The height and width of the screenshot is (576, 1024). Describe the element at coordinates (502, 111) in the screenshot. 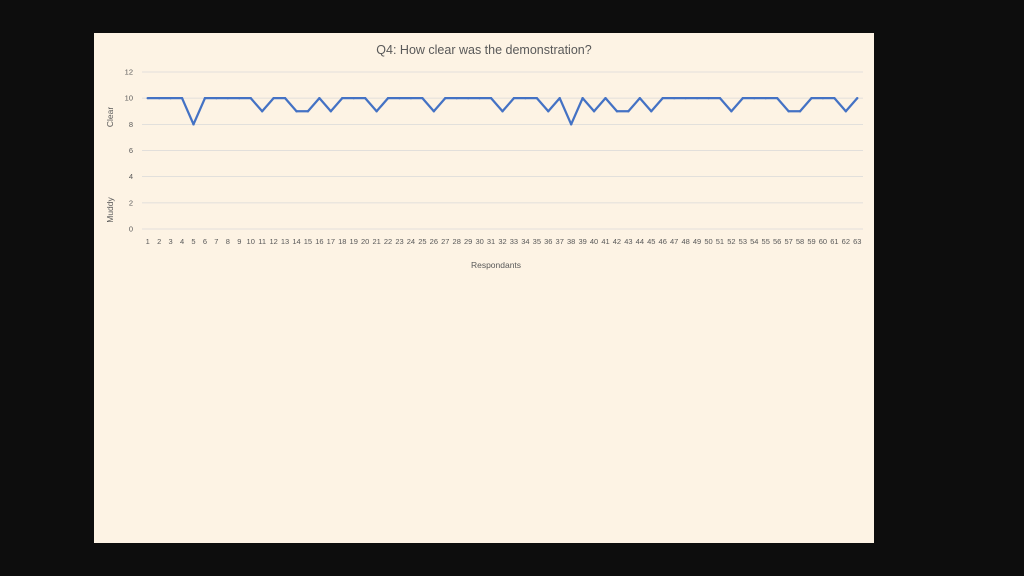

I see `series-group` at that location.